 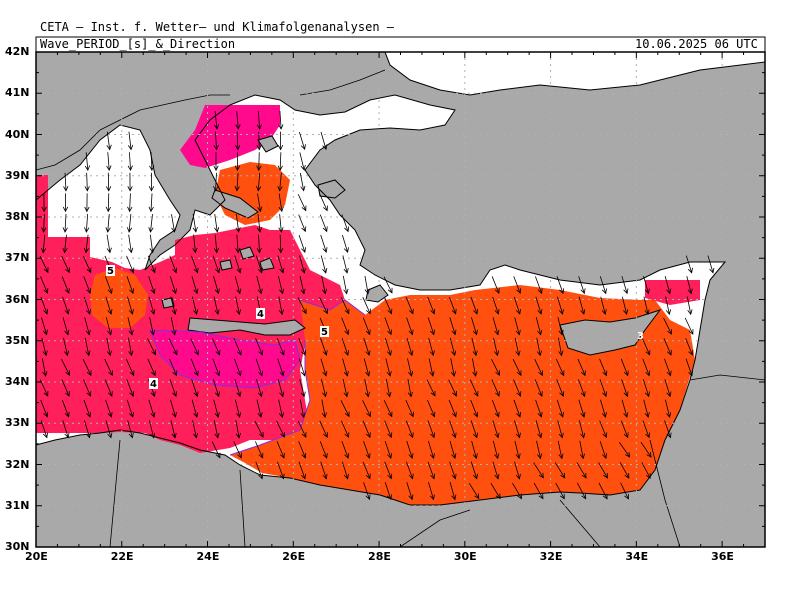 I want to click on lesvos-island, so click(x=331, y=189).